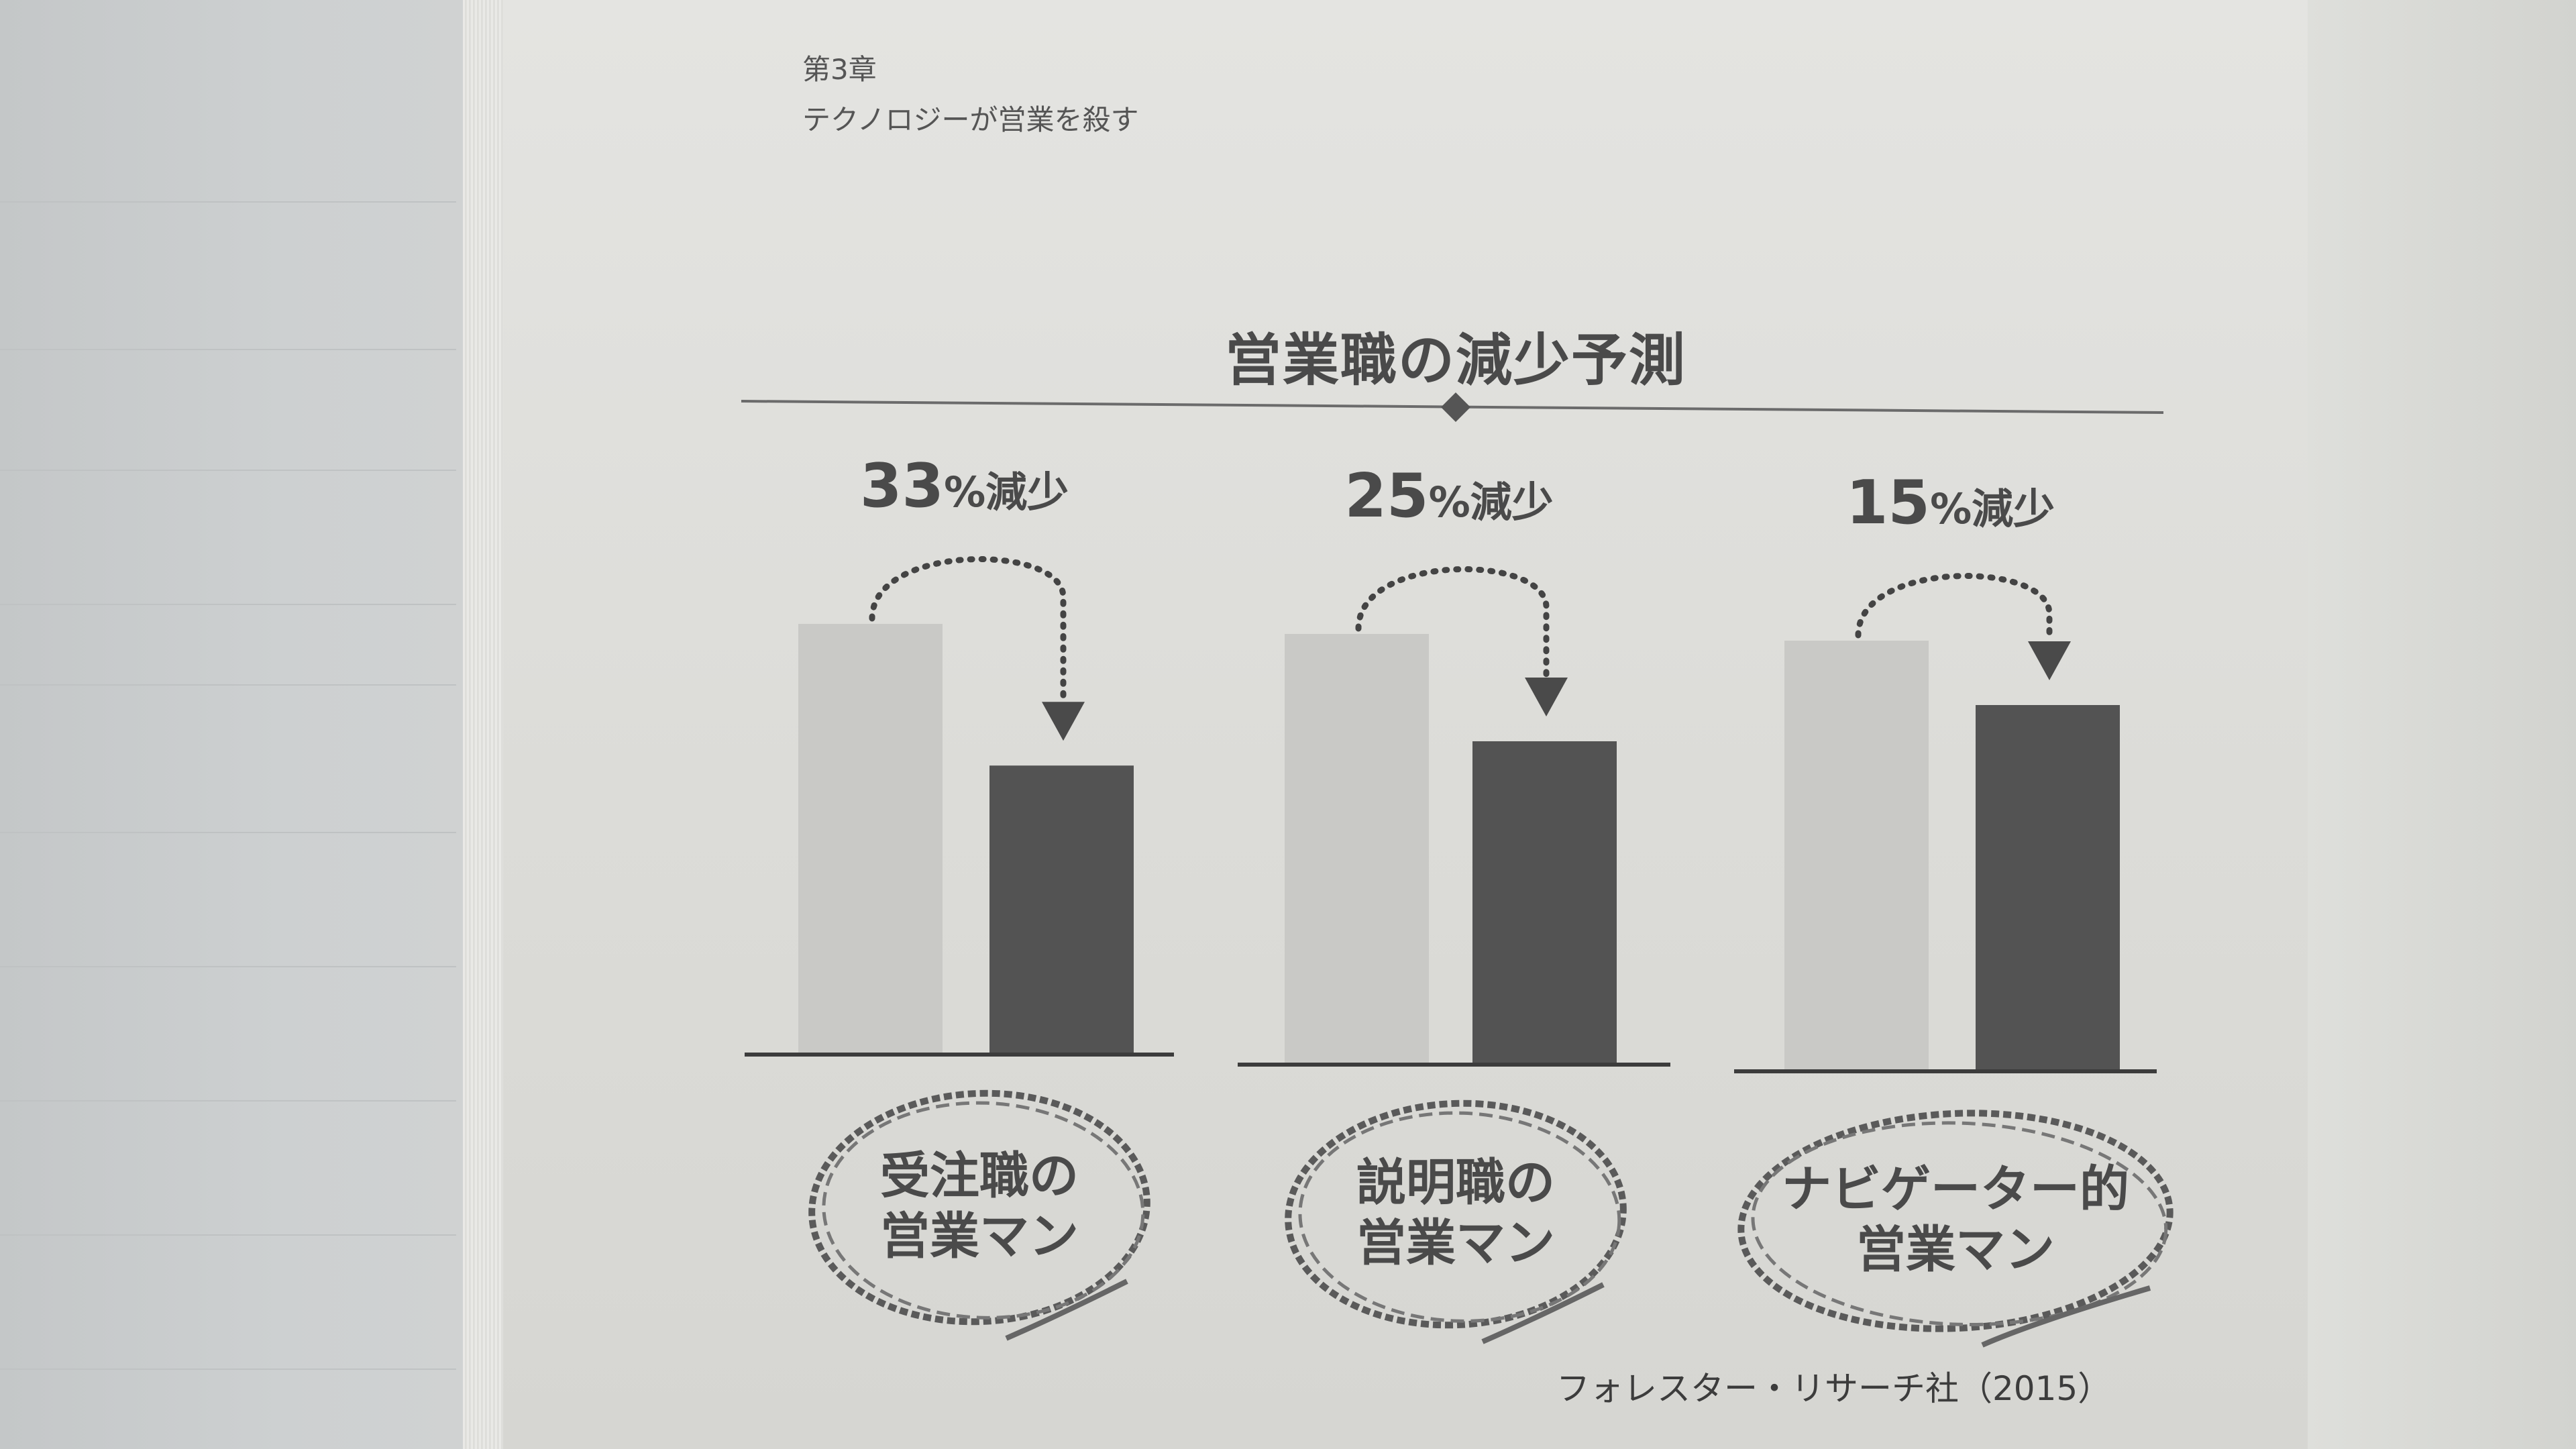 The image size is (2576, 1449). What do you see at coordinates (486, 724) in the screenshot?
I see `page-stack-edge` at bounding box center [486, 724].